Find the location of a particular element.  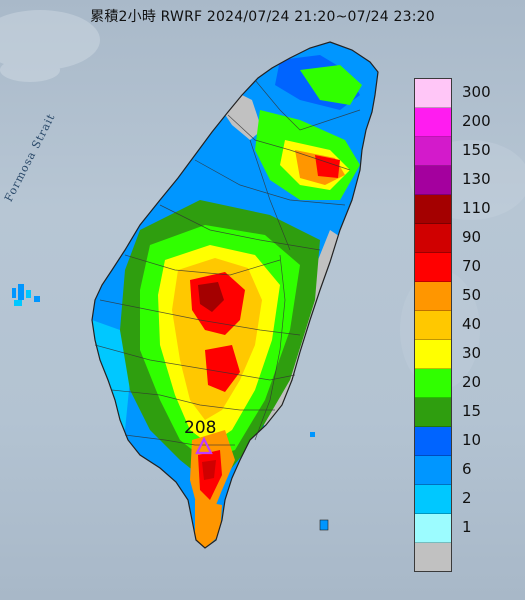

legend-label: 15 is located at coordinates (472, 410).